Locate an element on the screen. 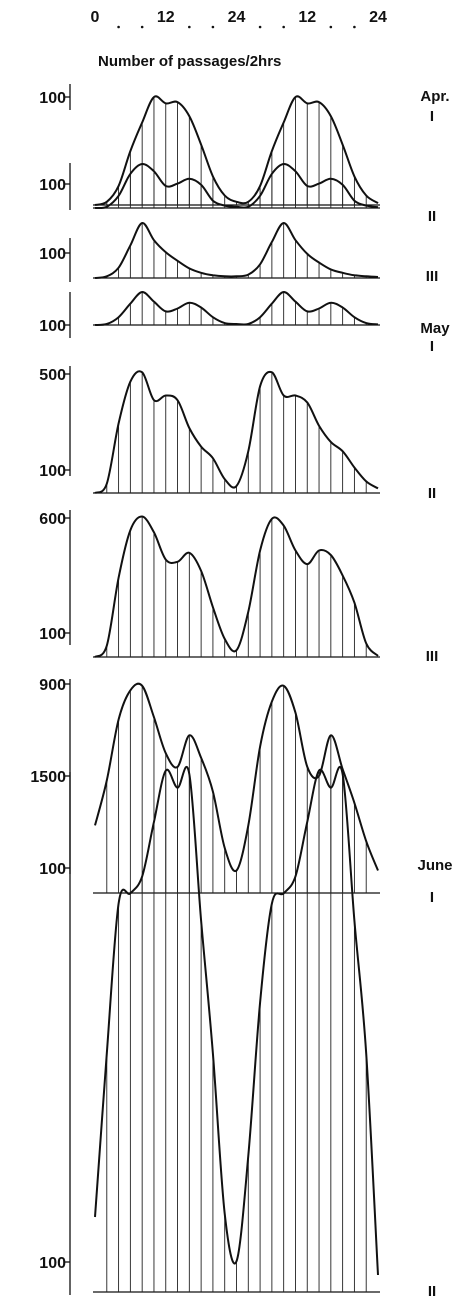 This screenshot has height=1301, width=455. panel-apr-period-1: 100 Apr. I is located at coordinates (244, 145).